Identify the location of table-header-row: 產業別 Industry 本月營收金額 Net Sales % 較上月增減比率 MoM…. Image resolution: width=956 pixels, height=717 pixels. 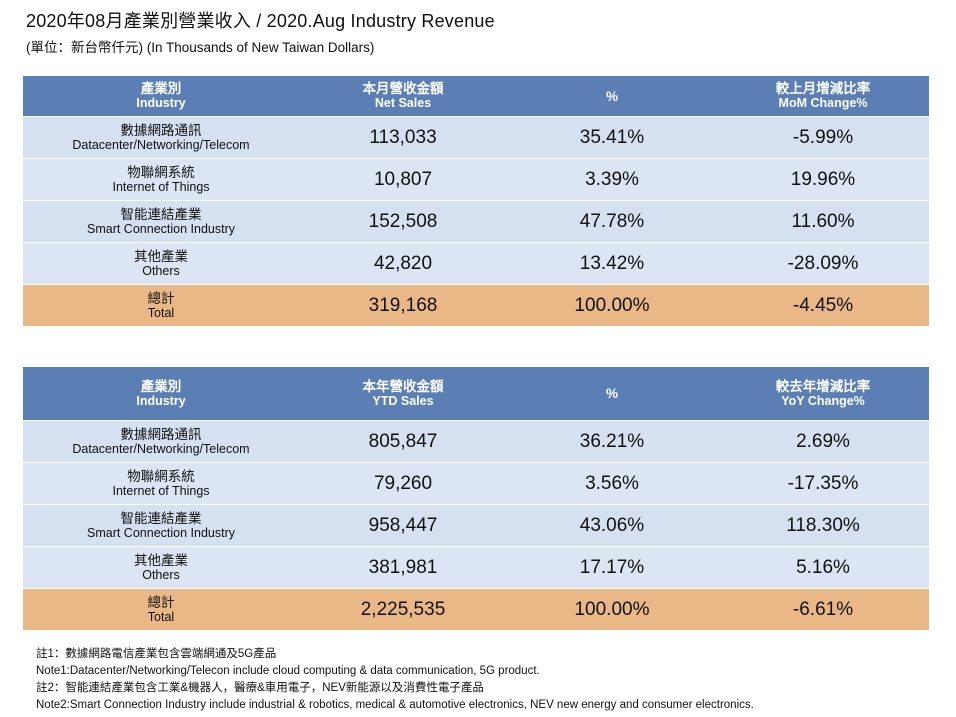
(476, 96).